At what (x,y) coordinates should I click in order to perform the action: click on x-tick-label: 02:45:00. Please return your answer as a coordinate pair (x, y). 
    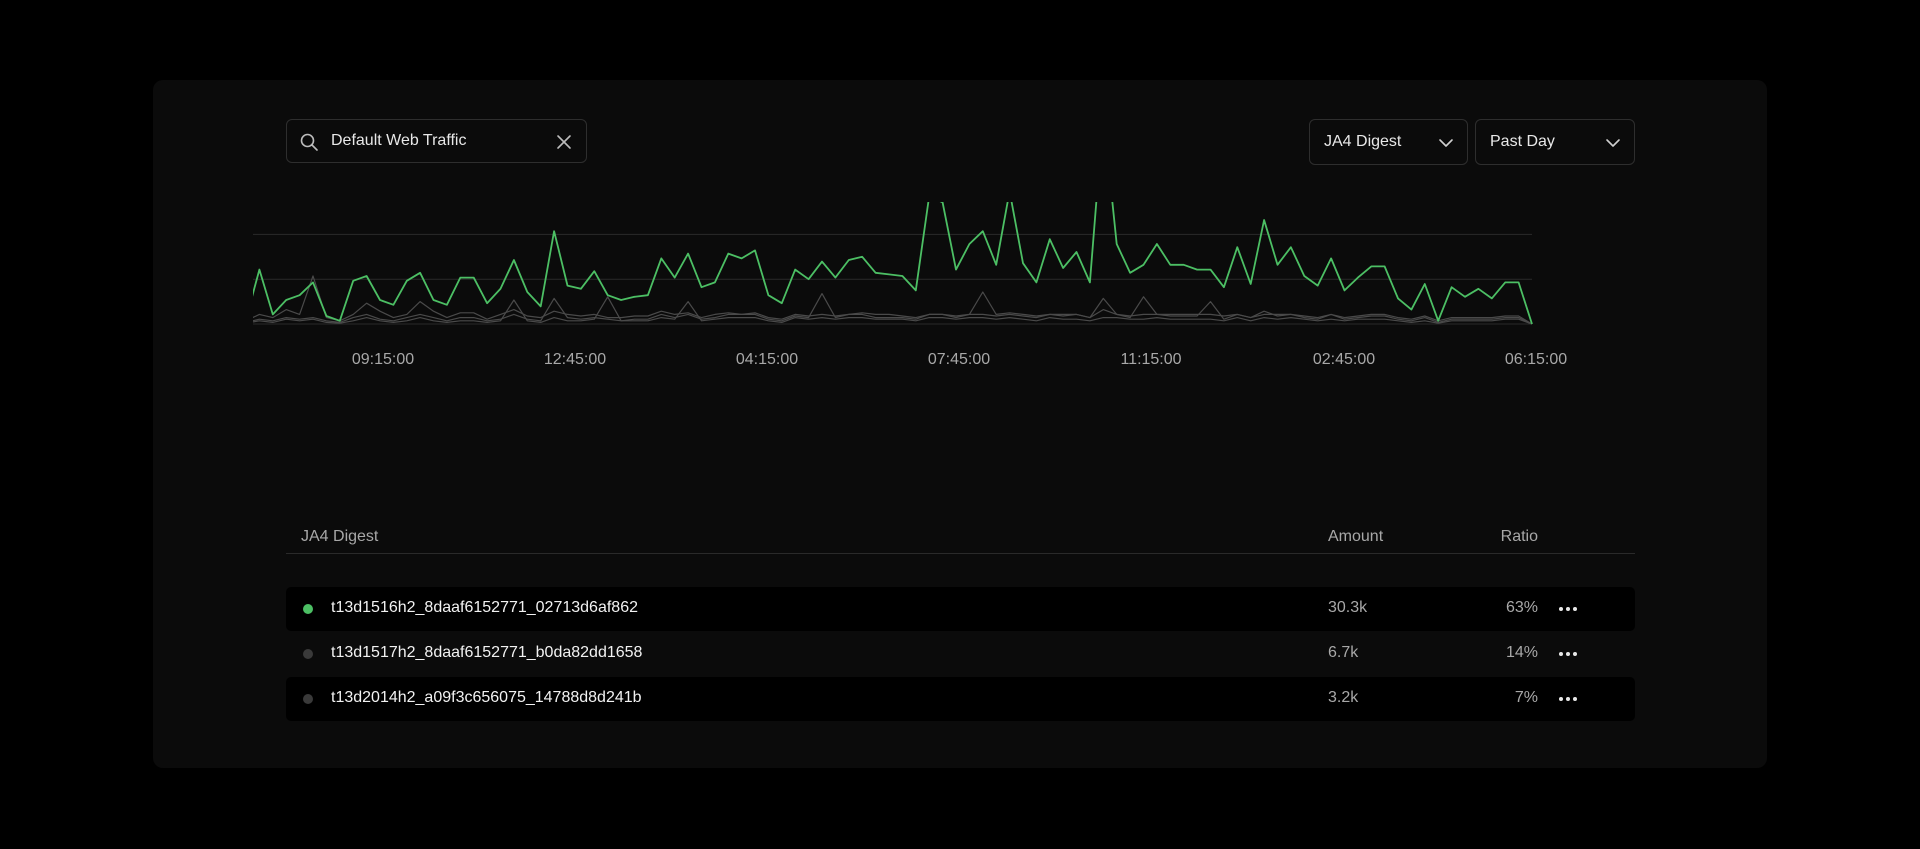
    Looking at the image, I should click on (1344, 359).